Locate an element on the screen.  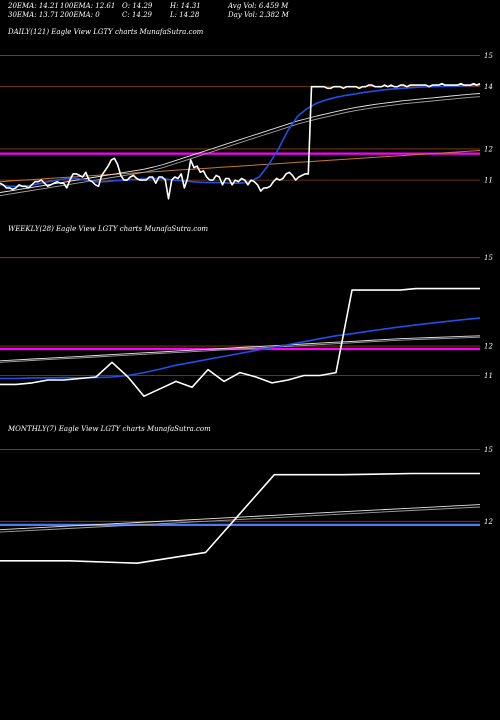
y-tick-label: 14 is located at coordinates (488, 87).